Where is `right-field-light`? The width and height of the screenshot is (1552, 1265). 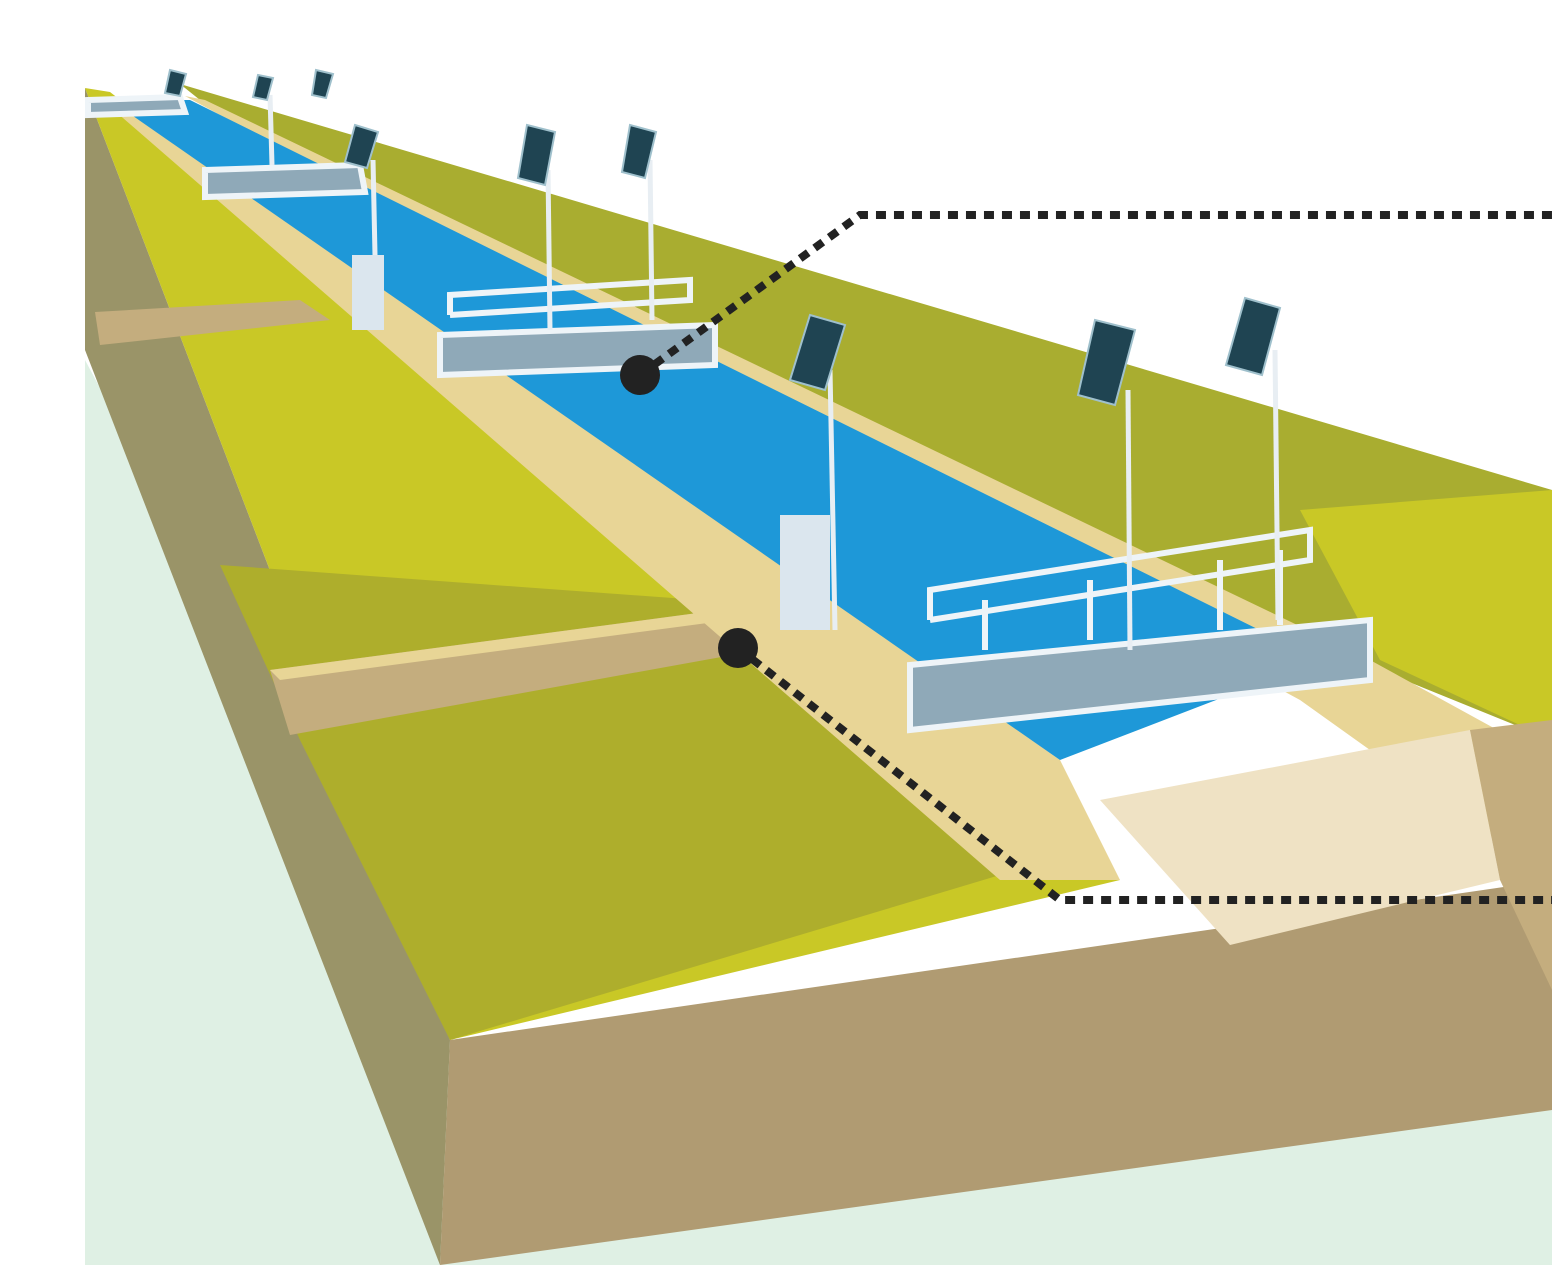
right-field-light is located at coordinates (1426, 615).